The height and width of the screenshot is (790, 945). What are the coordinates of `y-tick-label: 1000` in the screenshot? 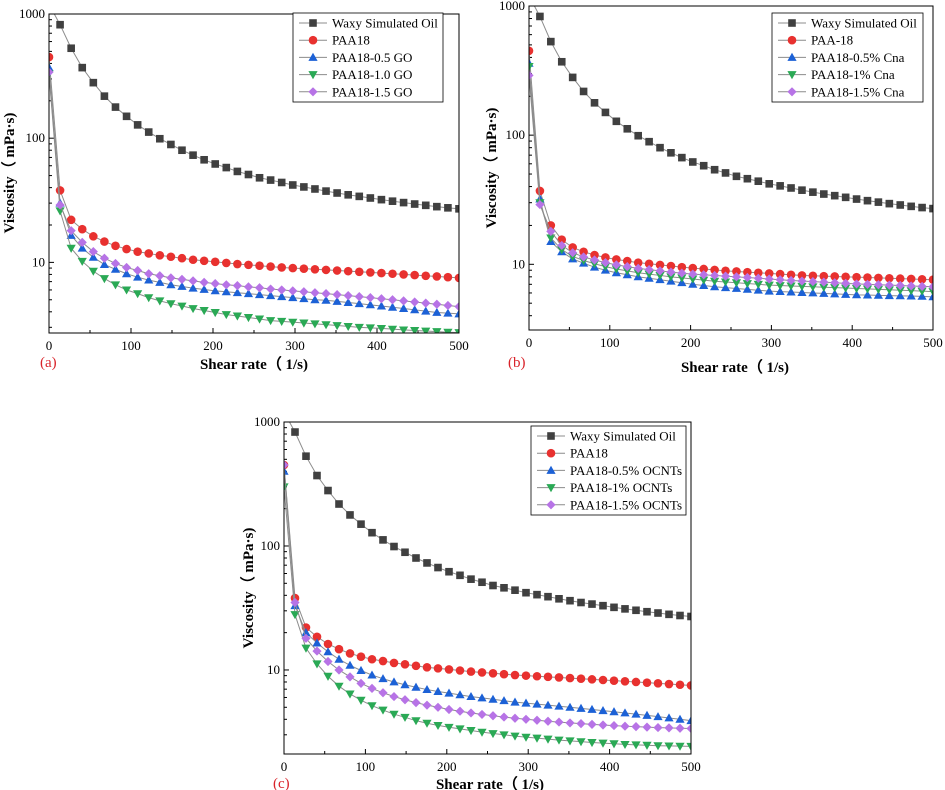 It's located at (267, 421).